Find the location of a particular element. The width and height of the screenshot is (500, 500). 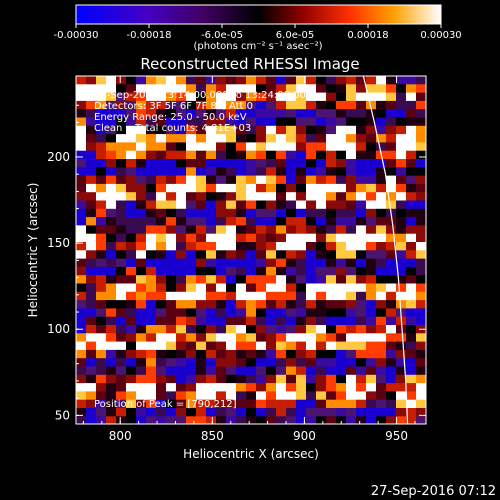

annotation-time: 20-Sep-2016 13:14:00.000 to 13:24:00.000 is located at coordinates (203, 95).